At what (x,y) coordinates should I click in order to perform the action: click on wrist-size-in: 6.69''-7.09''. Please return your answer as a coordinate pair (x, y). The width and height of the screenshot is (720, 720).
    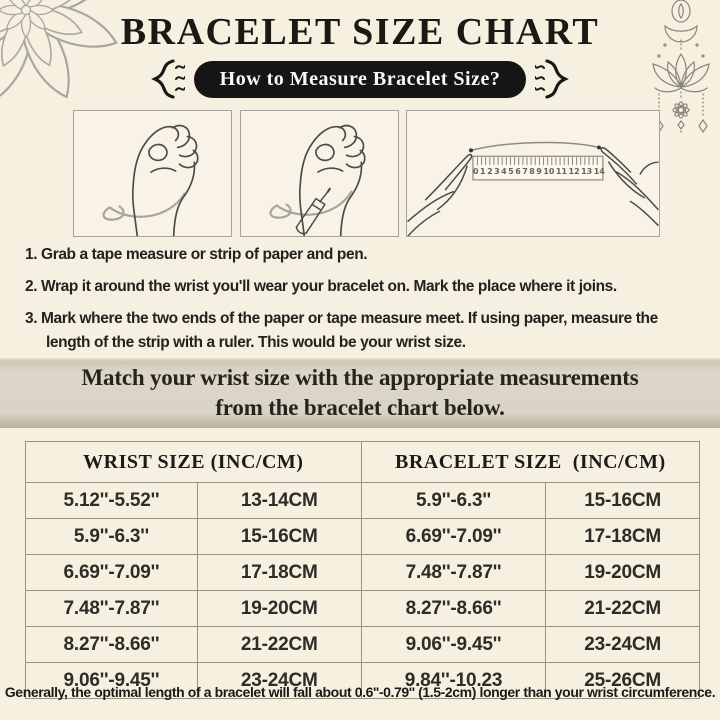
    Looking at the image, I should click on (111, 572).